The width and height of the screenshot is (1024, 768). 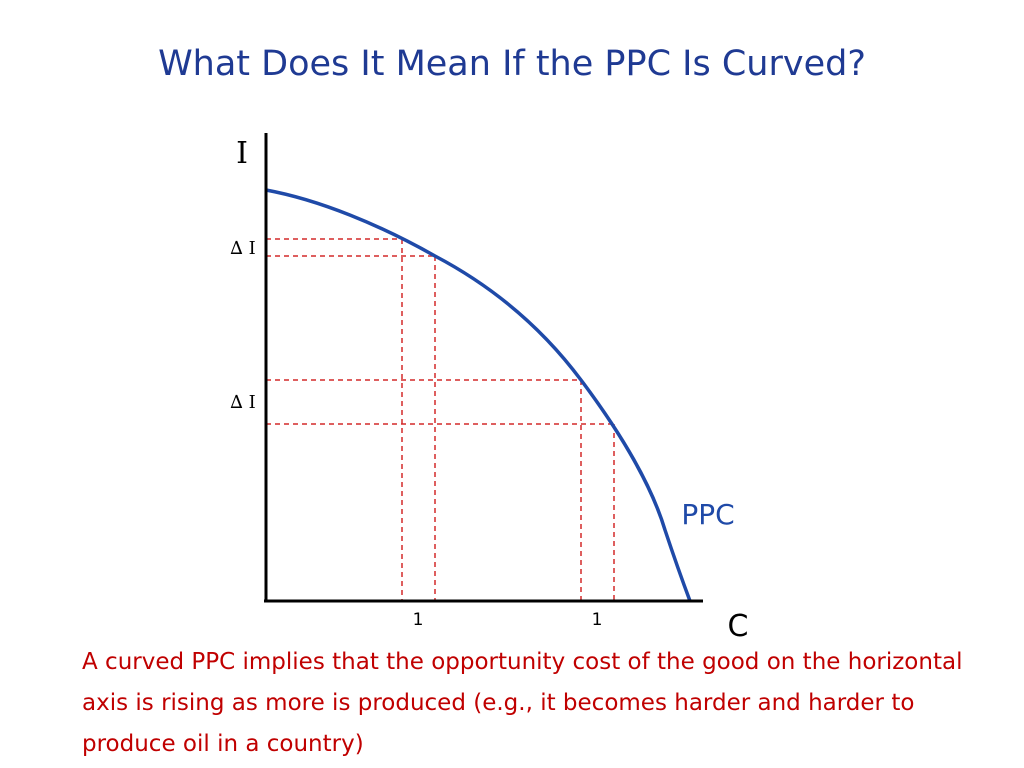 I want to click on delta-label-lower: ∆ I, so click(x=242, y=402).